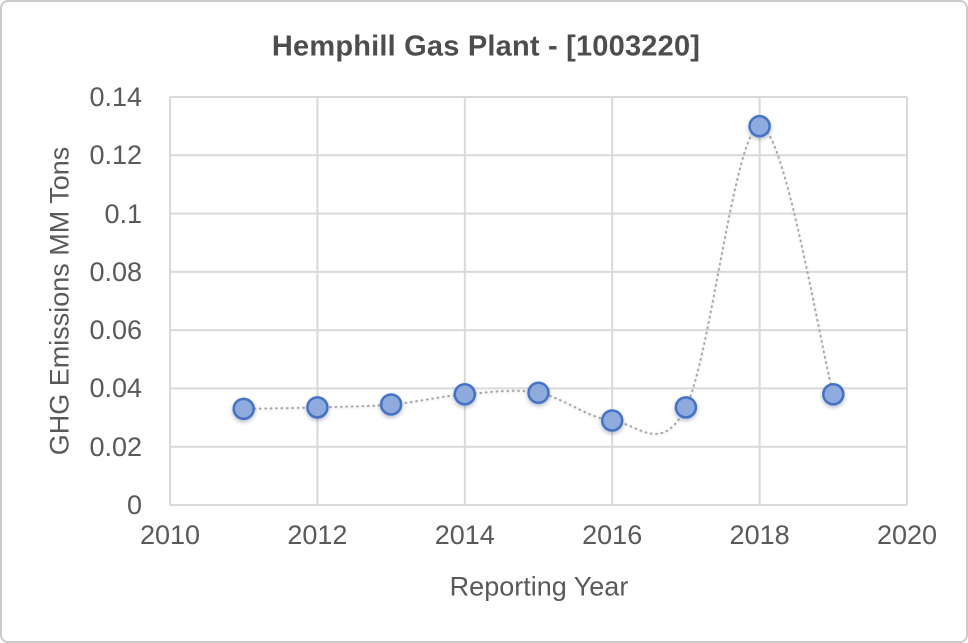 The width and height of the screenshot is (968, 643). What do you see at coordinates (115, 97) in the screenshot?
I see `y-tick-label: 0.14` at bounding box center [115, 97].